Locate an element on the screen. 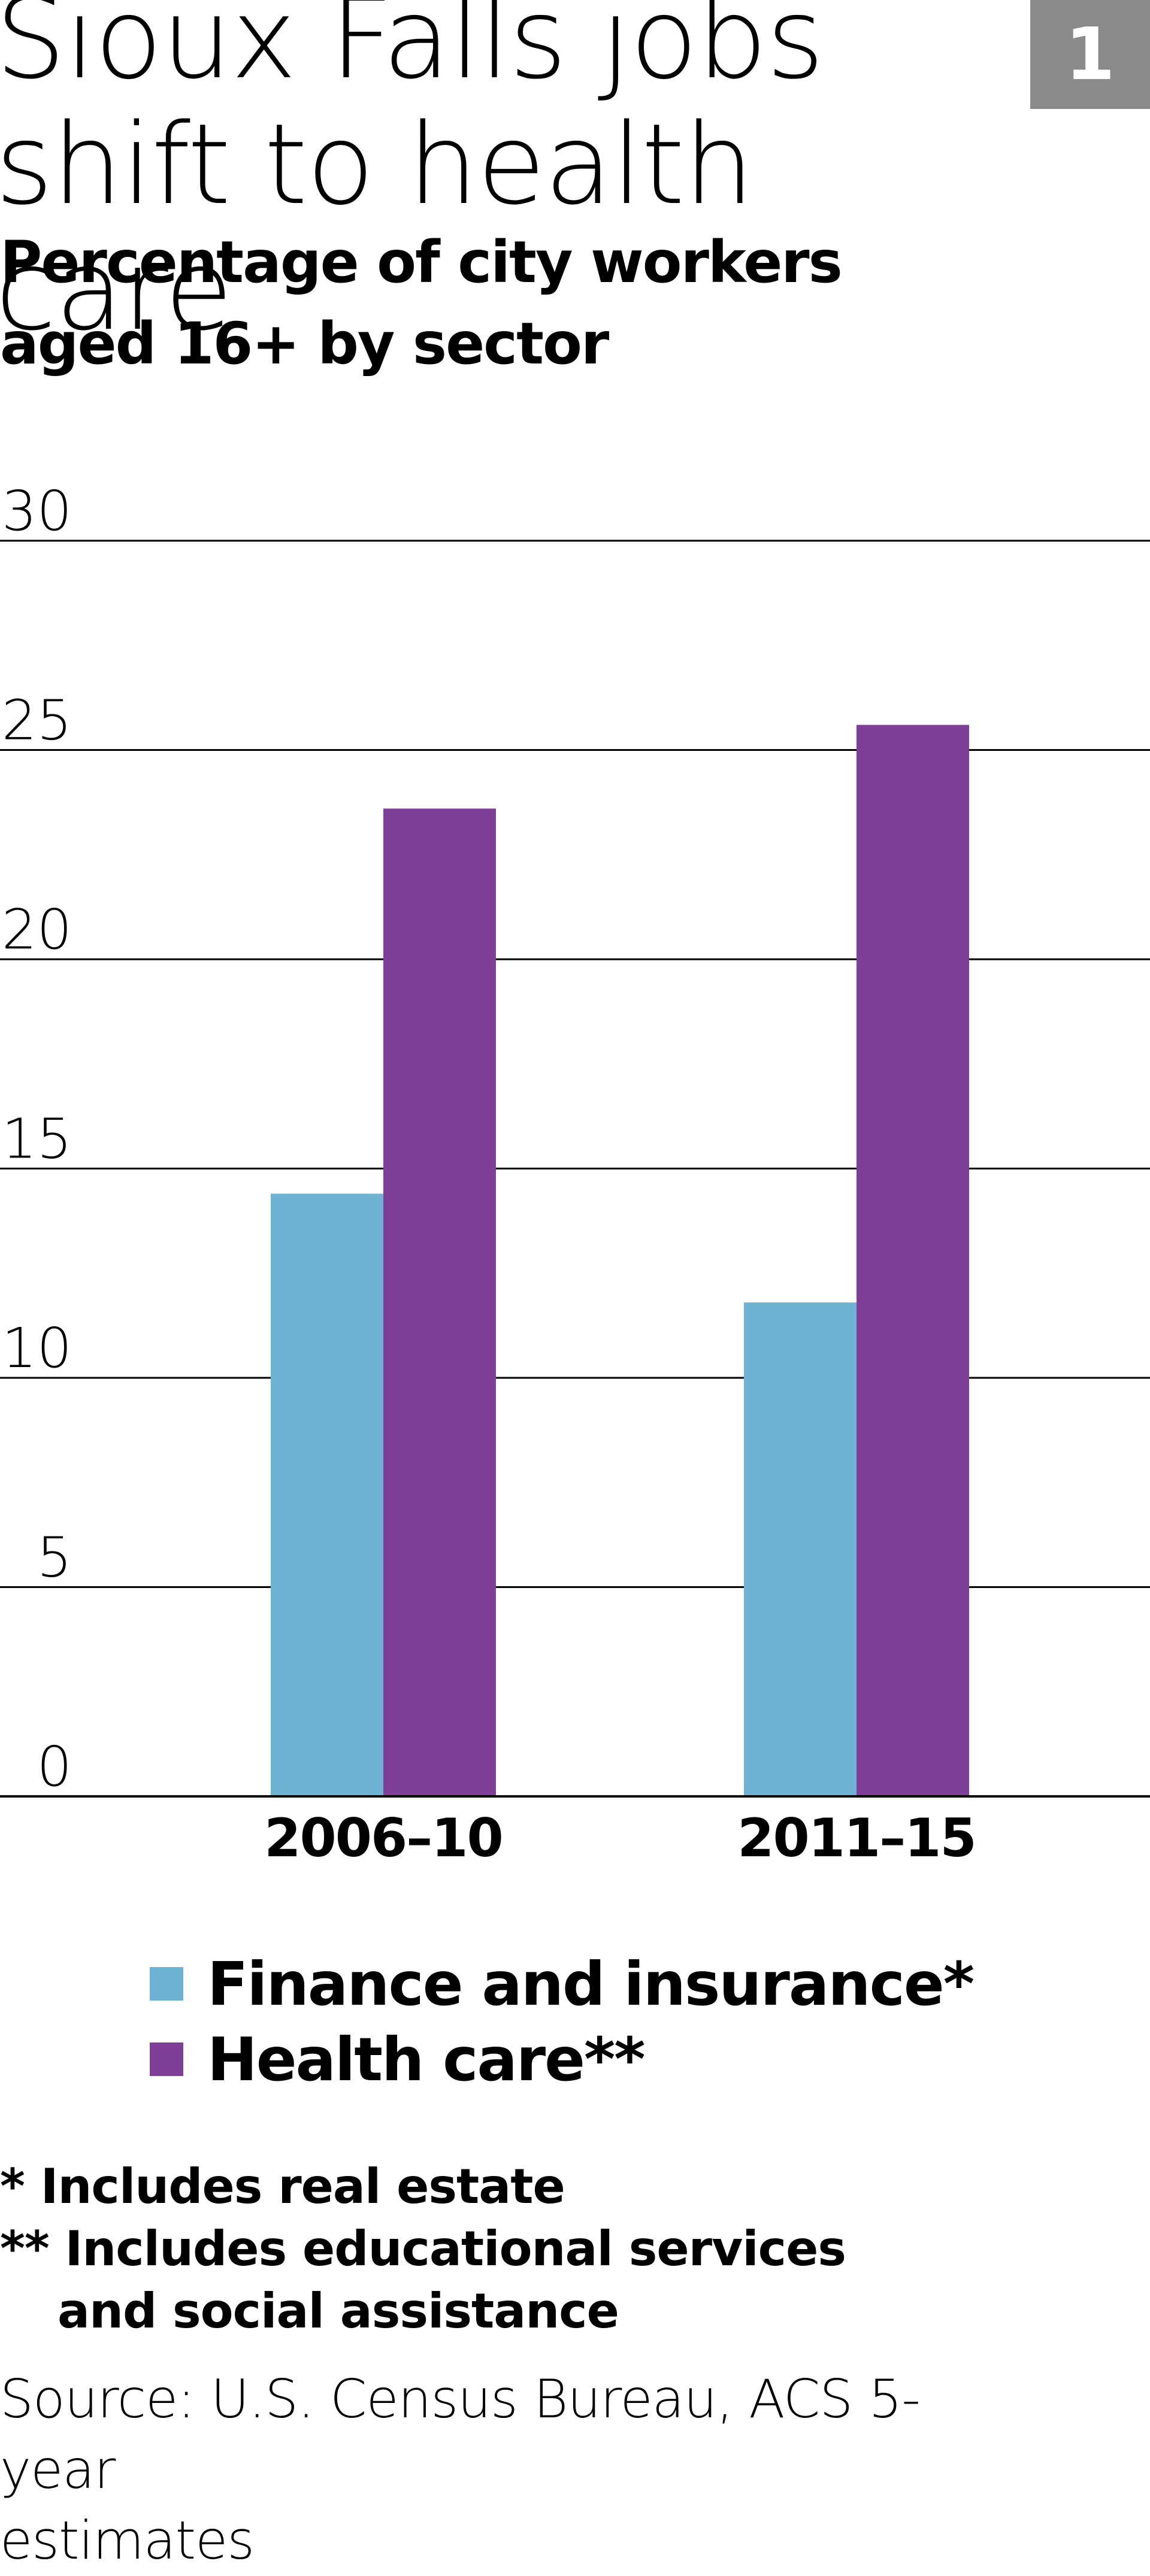 The height and width of the screenshot is (2576, 1150). chart-subtitle-line-1: Percentage of city workers is located at coordinates (422, 262).